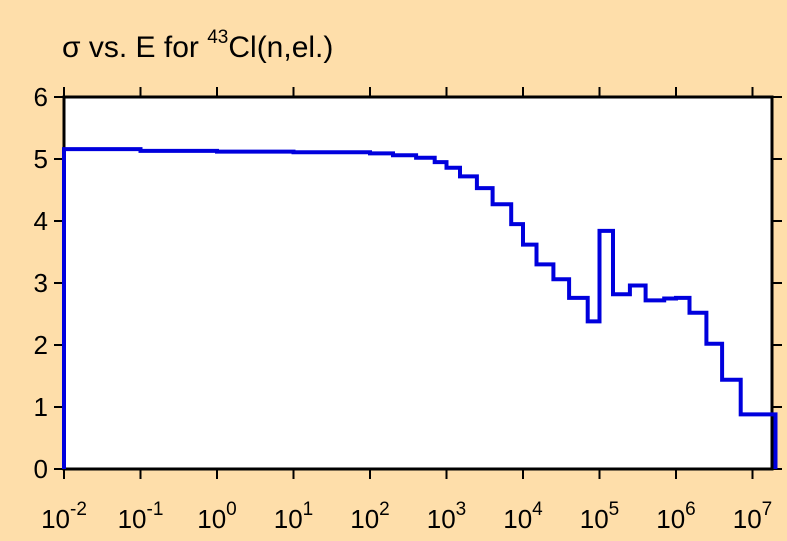 The image size is (787, 541). I want to click on y-tick-label: 3, so click(41, 283).